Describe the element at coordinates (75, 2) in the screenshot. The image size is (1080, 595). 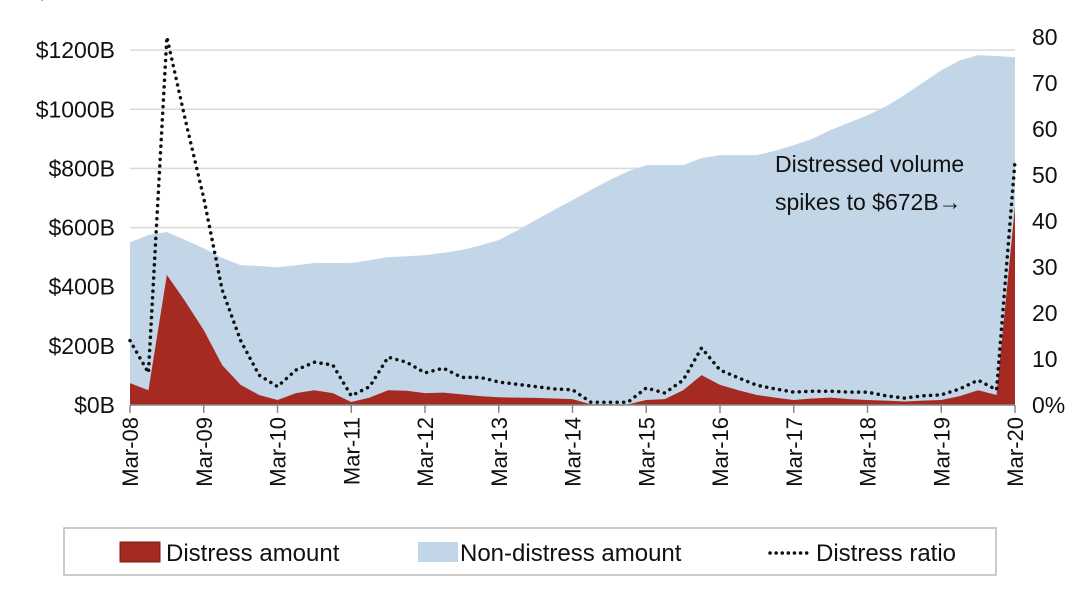
I see `y-left-tick-label: $1400B` at that location.